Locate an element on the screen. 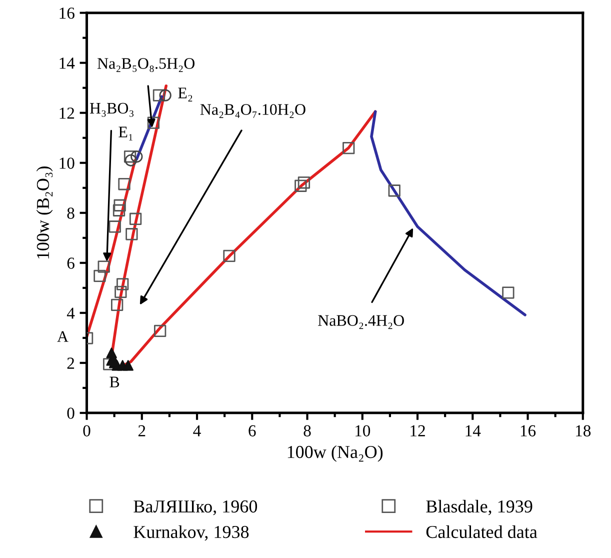 This screenshot has width=611, height=558. y-tick-label: 2 is located at coordinates (70, 363).